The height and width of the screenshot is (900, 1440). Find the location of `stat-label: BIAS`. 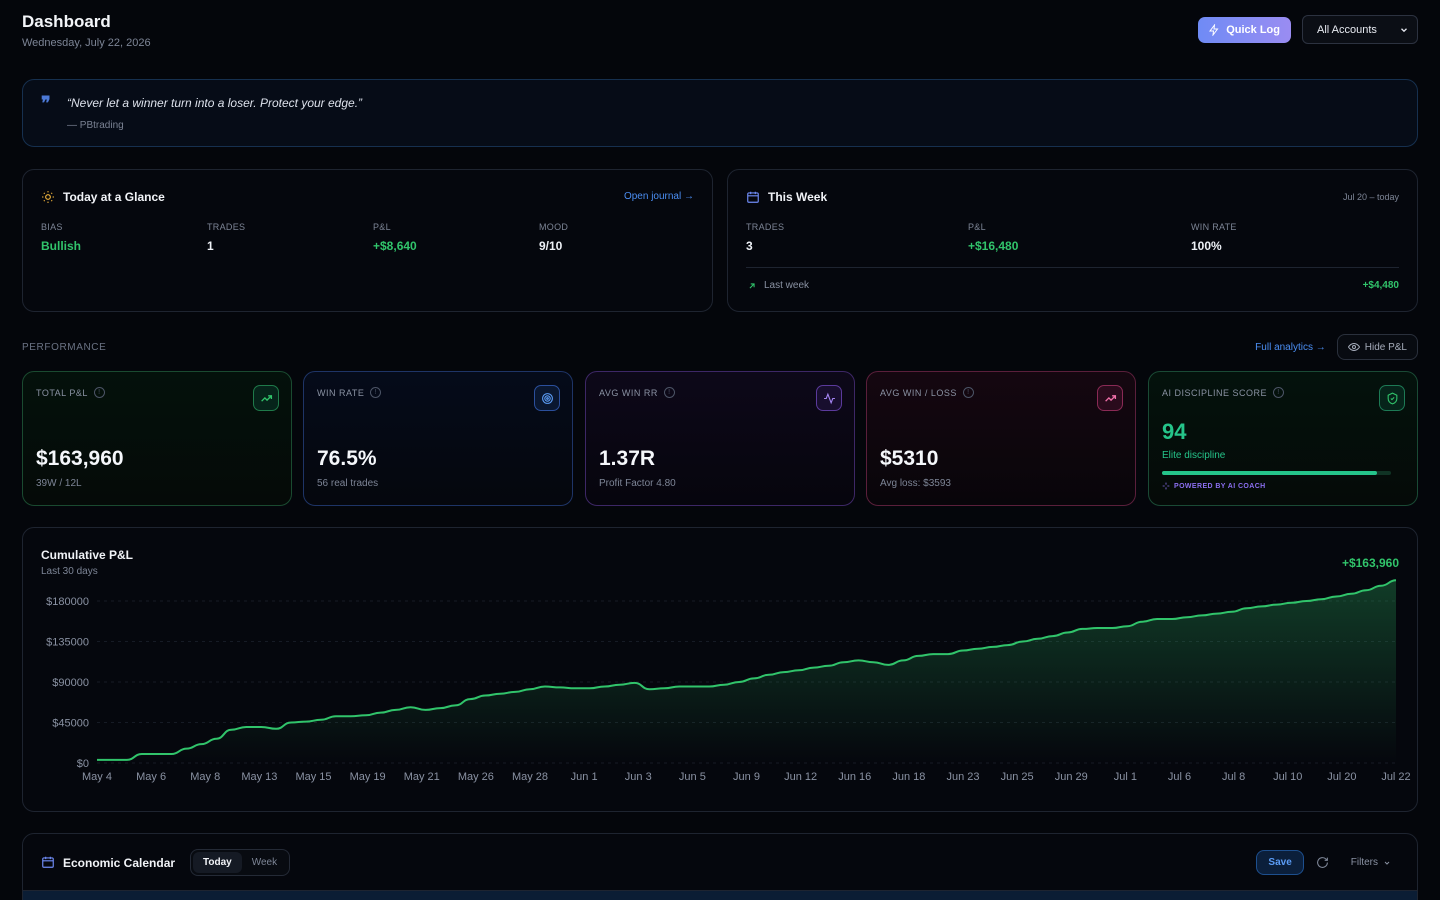

stat-label: BIAS is located at coordinates (52, 227).